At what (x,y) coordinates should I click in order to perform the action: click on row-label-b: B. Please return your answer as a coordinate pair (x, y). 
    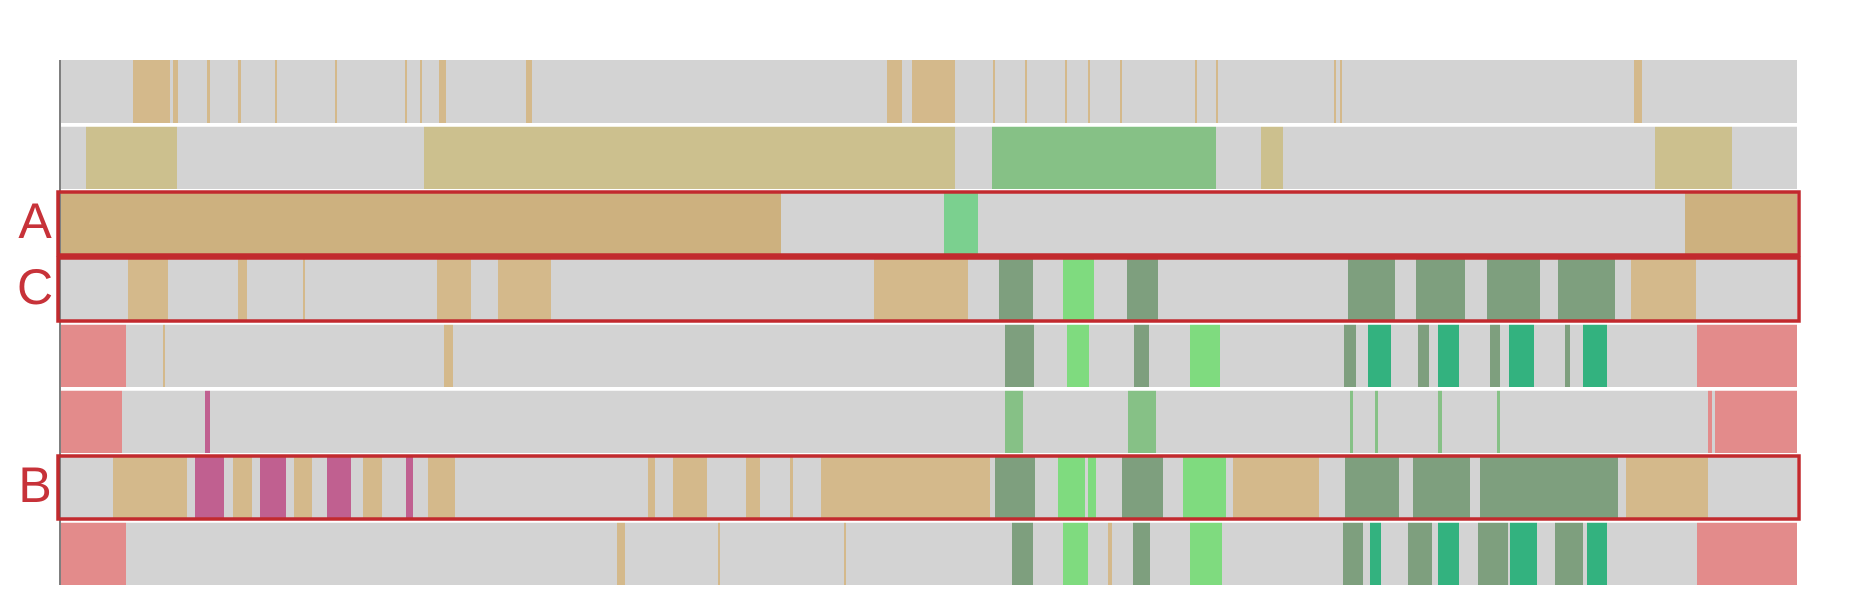
    Looking at the image, I should click on (34, 485).